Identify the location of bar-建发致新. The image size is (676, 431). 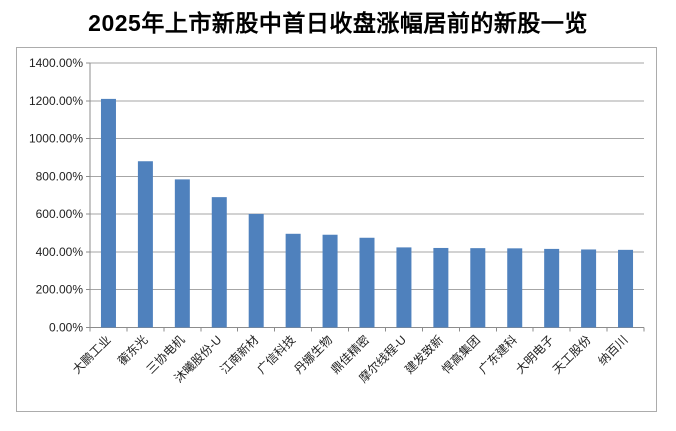
(441, 287).